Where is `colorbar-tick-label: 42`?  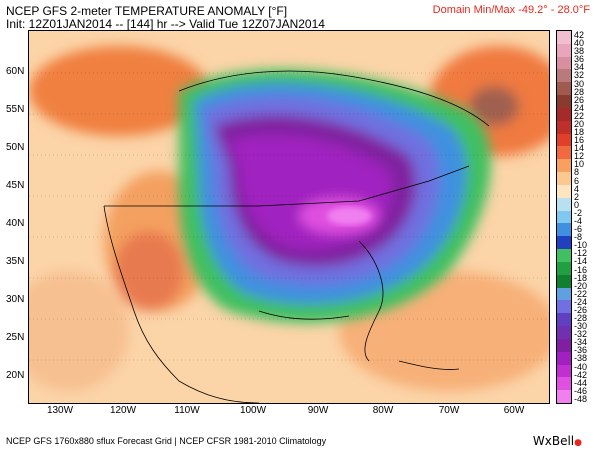 colorbar-tick-label: 42 is located at coordinates (579, 35).